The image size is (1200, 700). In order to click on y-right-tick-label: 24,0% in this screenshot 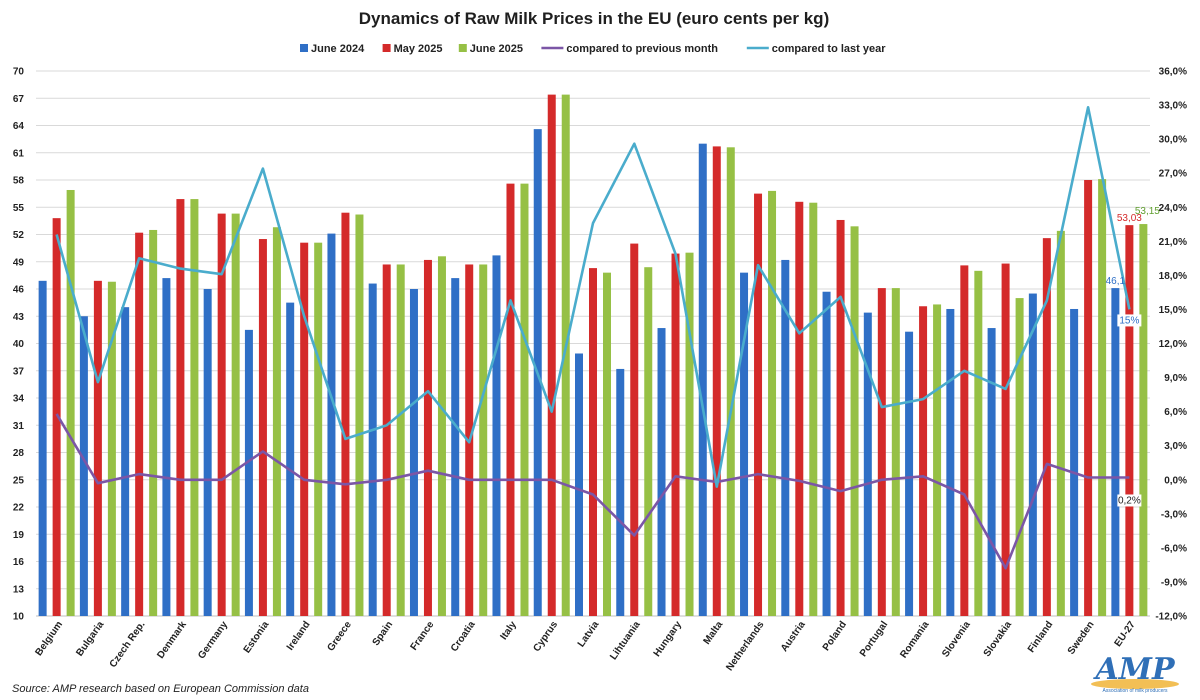, I will do `click(1173, 208)`.